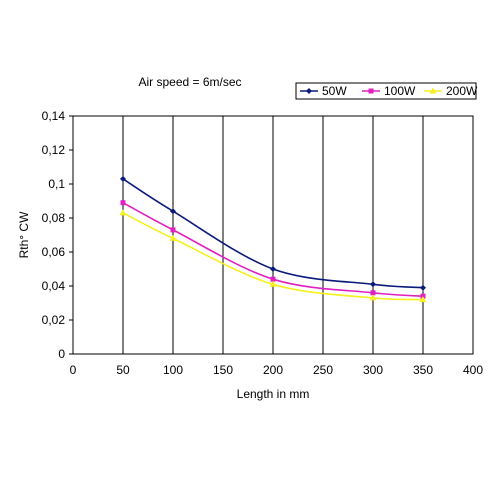  What do you see at coordinates (173, 370) in the screenshot?
I see `x-tick-label: 100` at bounding box center [173, 370].